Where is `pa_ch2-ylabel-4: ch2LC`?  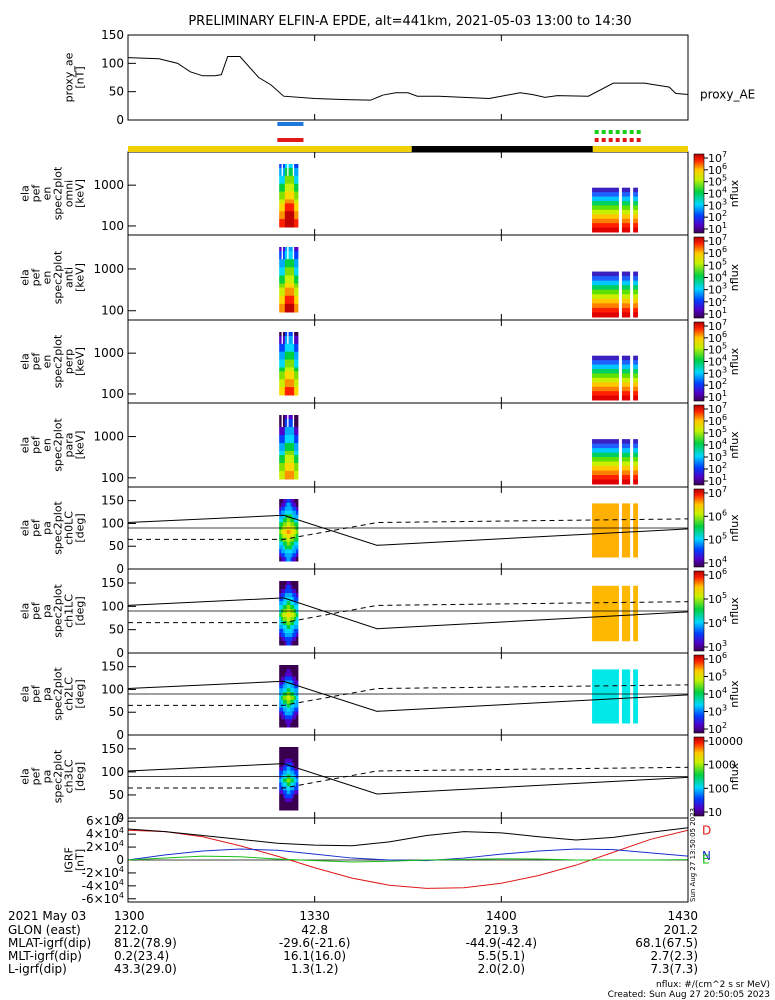
pa_ch2-ylabel-4: ch2LC is located at coordinates (69, 694).